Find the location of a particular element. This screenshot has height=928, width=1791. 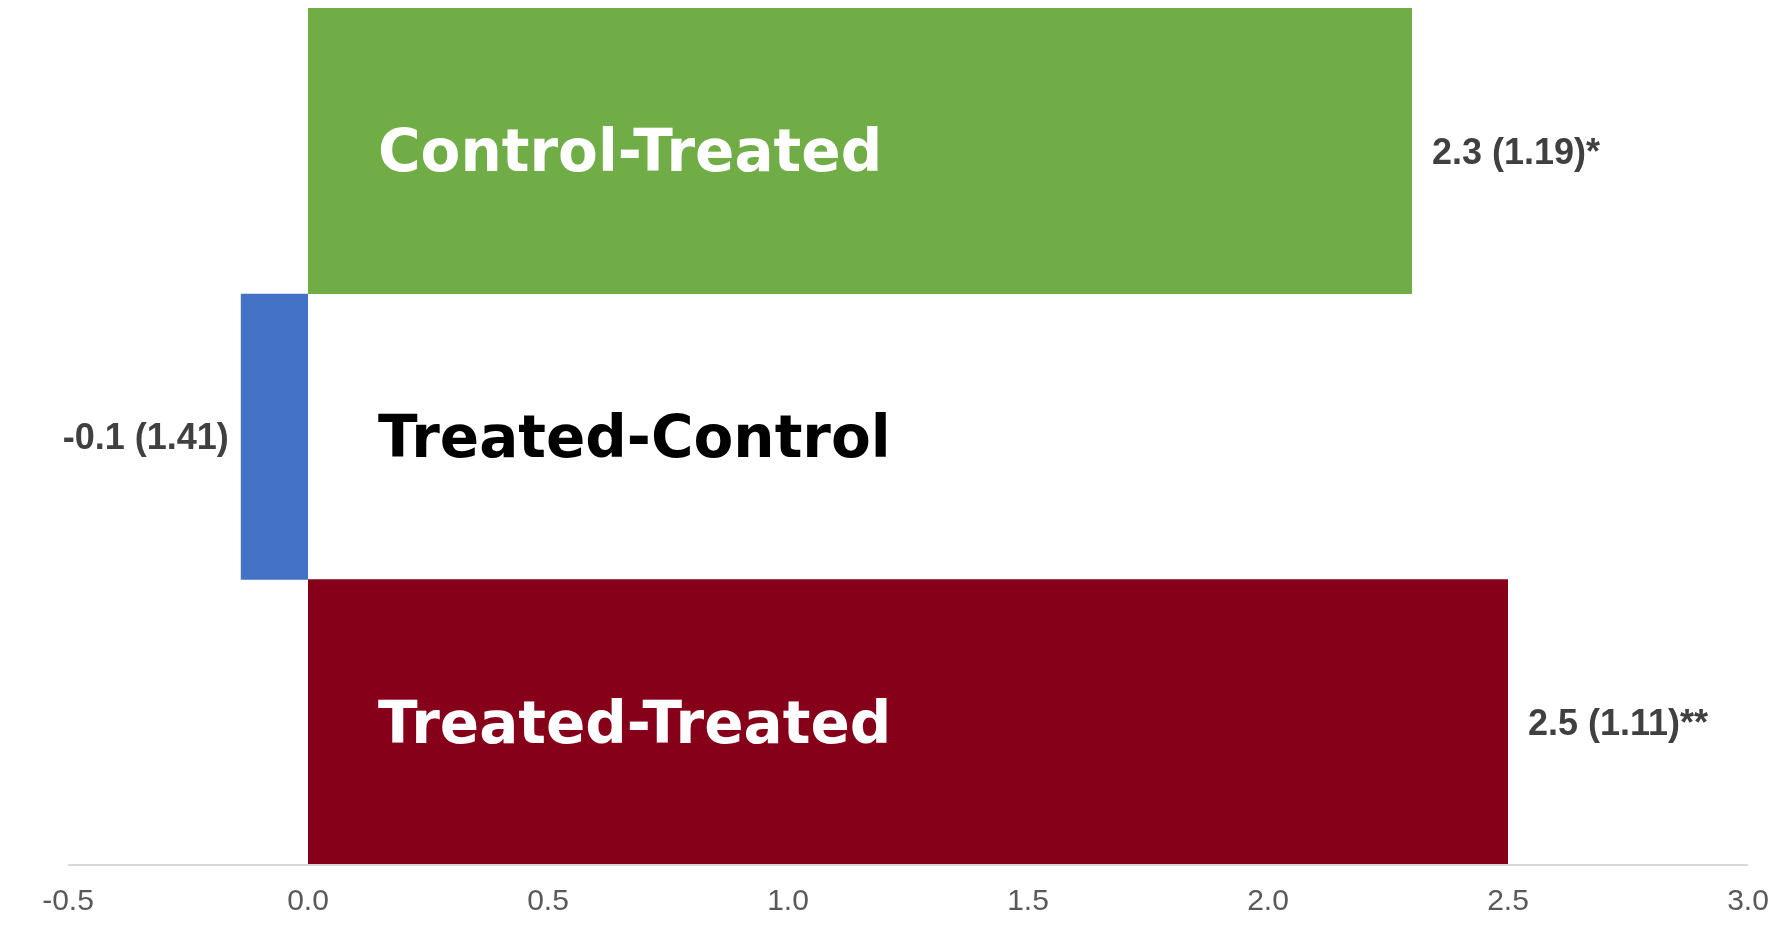

y-tick-label: Control-Treated is located at coordinates (630, 151).